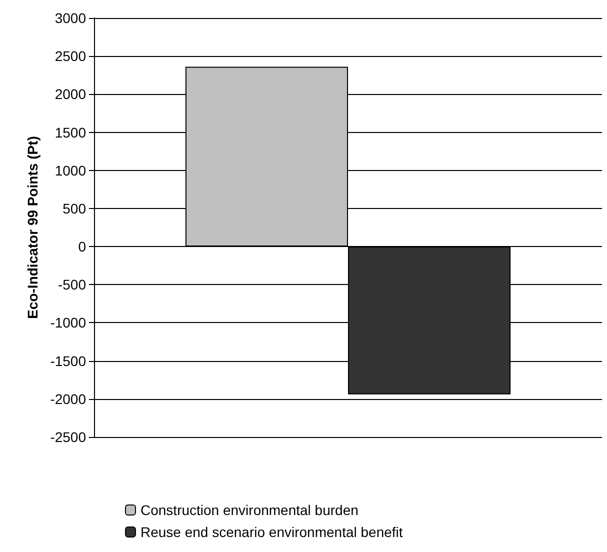 The width and height of the screenshot is (607, 552). What do you see at coordinates (271, 532) in the screenshot?
I see `legend-label: Reuse end scenario environmental benefit` at bounding box center [271, 532].